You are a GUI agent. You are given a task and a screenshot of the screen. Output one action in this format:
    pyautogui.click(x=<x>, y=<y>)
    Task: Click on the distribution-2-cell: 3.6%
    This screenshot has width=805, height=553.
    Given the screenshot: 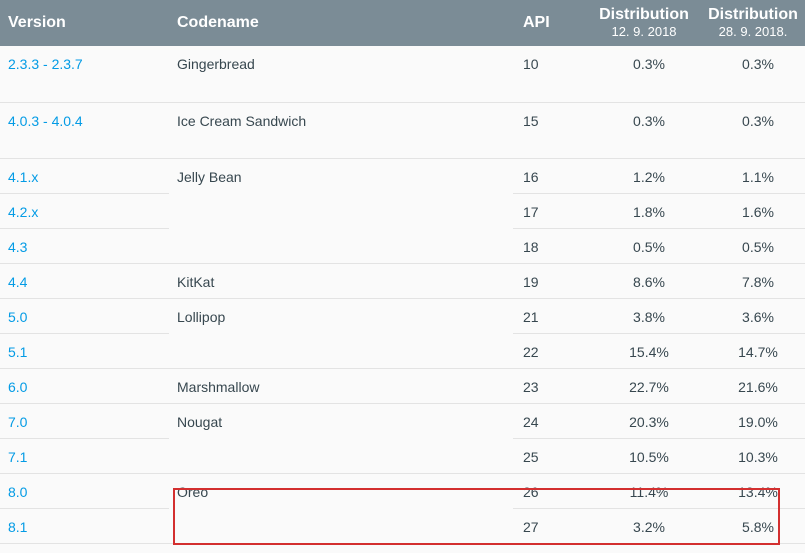 What is the action you would take?
    pyautogui.click(x=753, y=316)
    